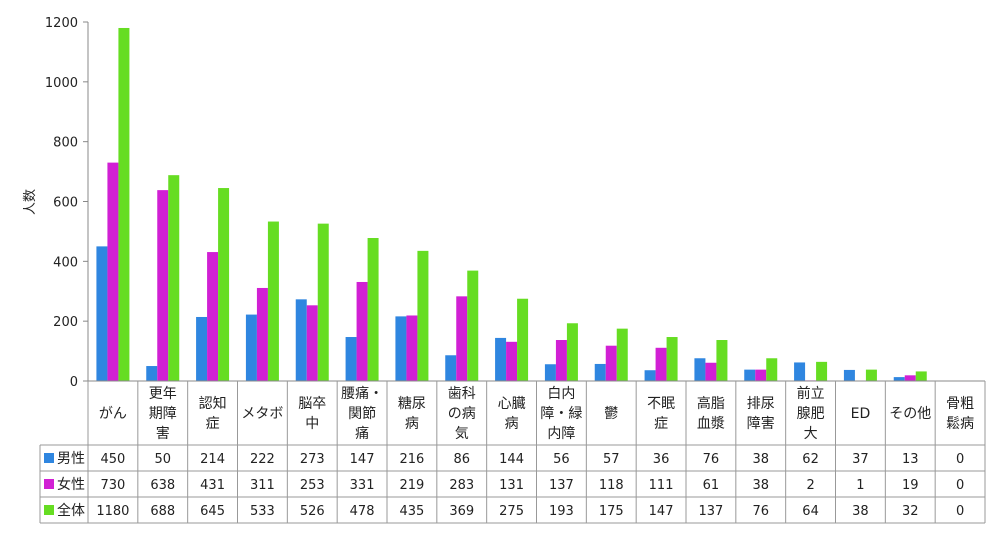  I want to click on bar-女性-認知症, so click(213, 316).